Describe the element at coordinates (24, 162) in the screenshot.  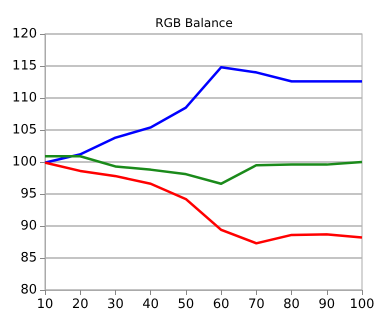
I see `y-tick-label: 100` at that location.